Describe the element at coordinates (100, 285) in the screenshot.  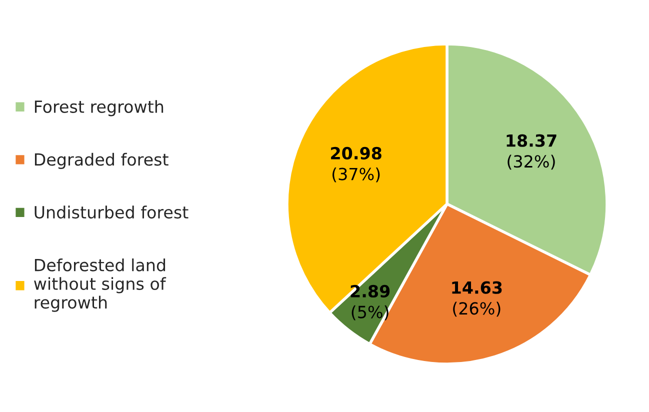
I see `legend-label: Deforested land without signs of regrowth` at that location.